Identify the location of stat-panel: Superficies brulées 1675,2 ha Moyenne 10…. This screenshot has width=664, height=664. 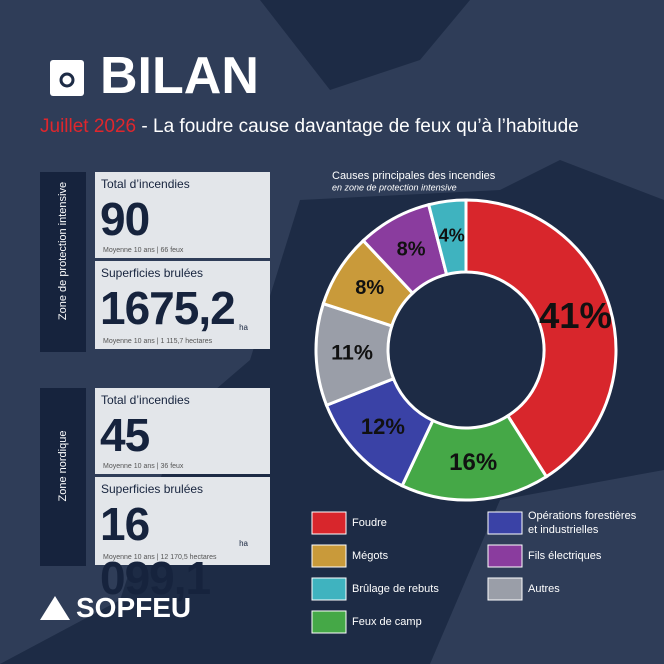
(182, 305).